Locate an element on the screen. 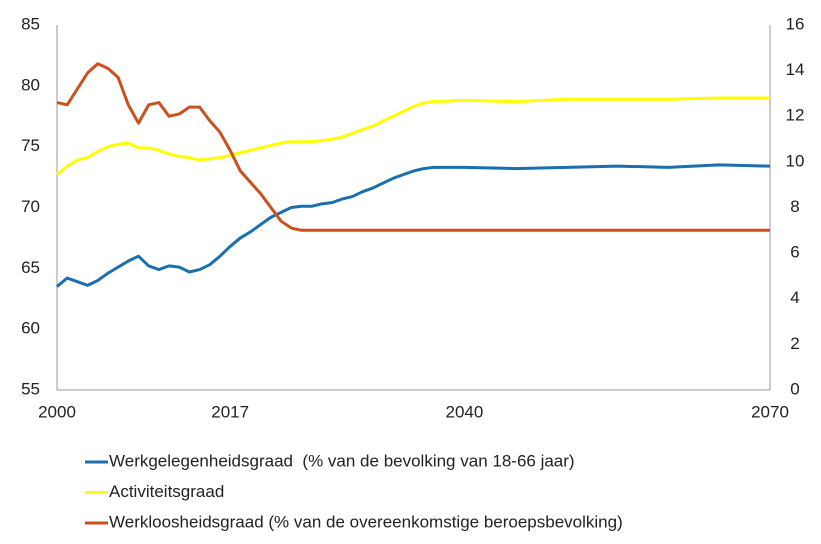 Image resolution: width=821 pixels, height=544 pixels. y2-tick-label: 2 is located at coordinates (794, 343).